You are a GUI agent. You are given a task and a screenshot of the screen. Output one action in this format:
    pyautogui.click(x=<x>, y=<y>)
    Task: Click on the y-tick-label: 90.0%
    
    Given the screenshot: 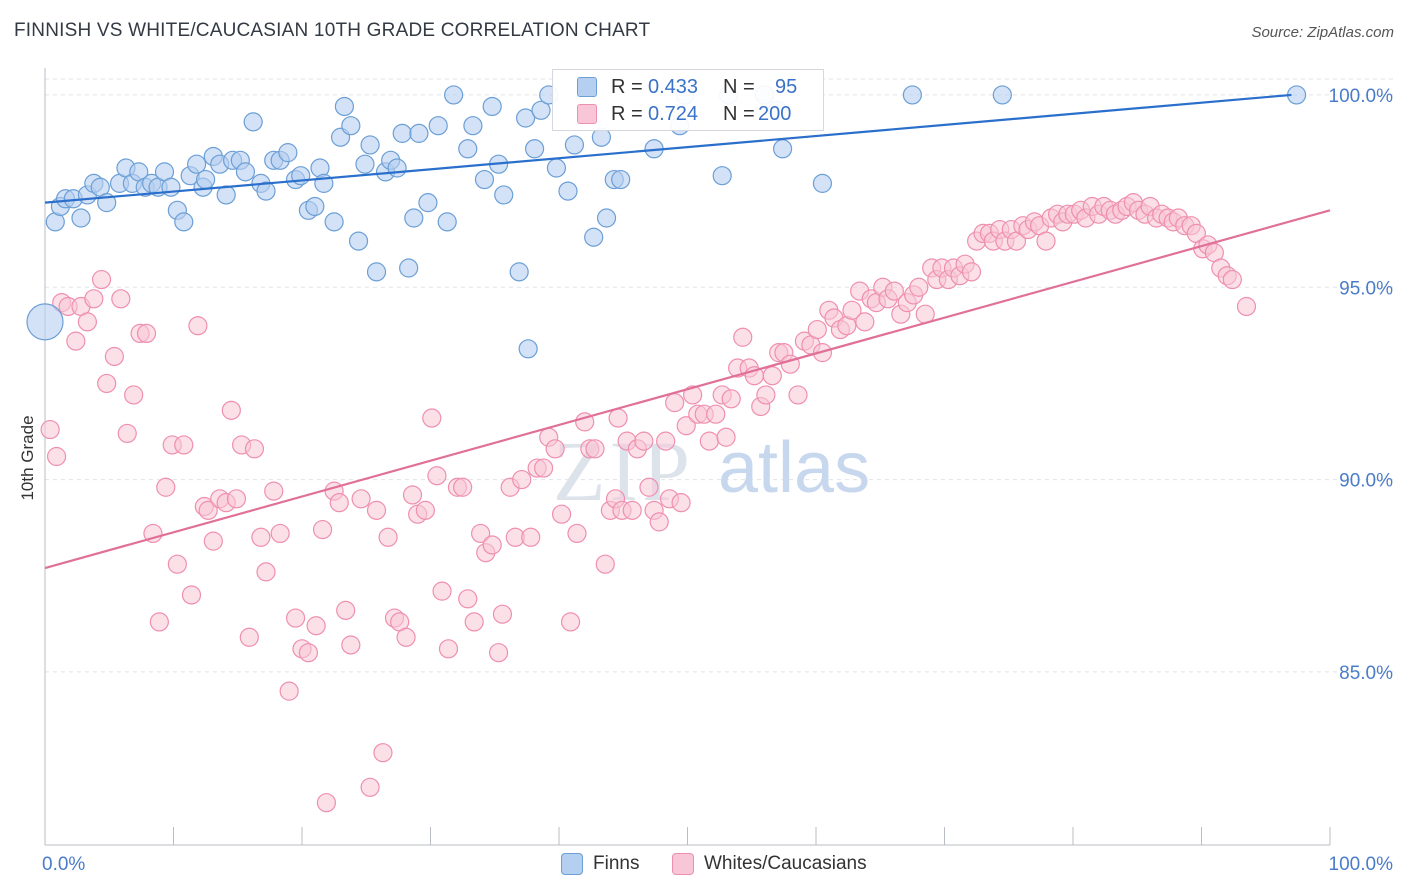 What is the action you would take?
    pyautogui.click(x=1366, y=481)
    